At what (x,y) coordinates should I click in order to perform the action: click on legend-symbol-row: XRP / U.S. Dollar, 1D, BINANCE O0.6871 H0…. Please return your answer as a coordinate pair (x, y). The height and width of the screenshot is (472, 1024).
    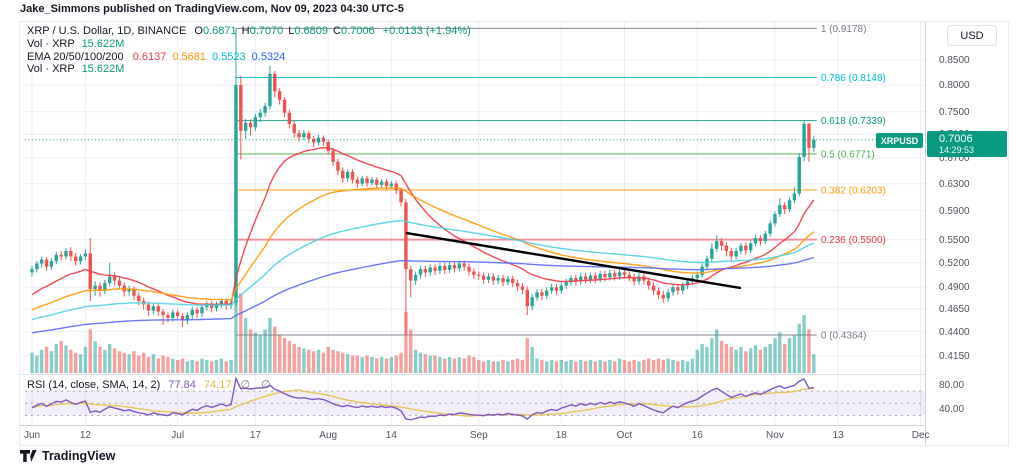
    Looking at the image, I should click on (249, 31).